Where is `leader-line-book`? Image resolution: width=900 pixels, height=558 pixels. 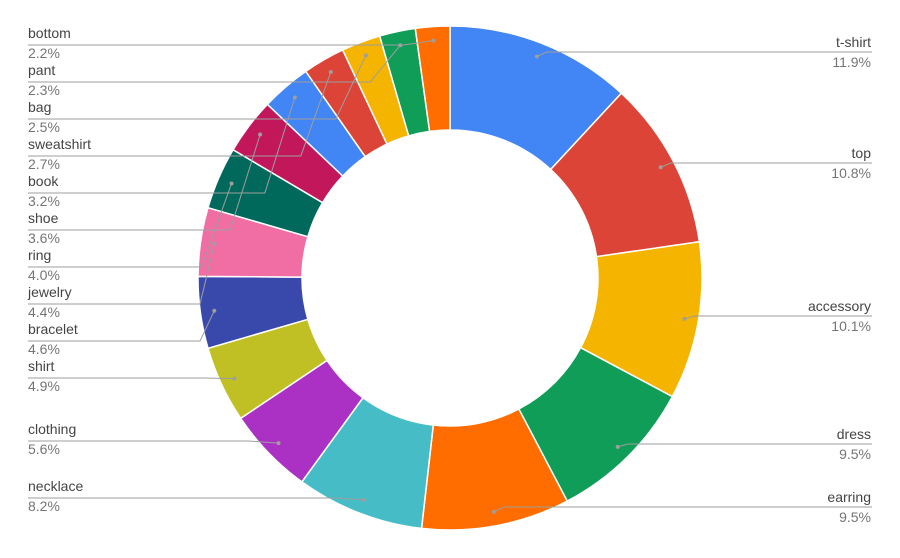
leader-line-book is located at coordinates (162, 145).